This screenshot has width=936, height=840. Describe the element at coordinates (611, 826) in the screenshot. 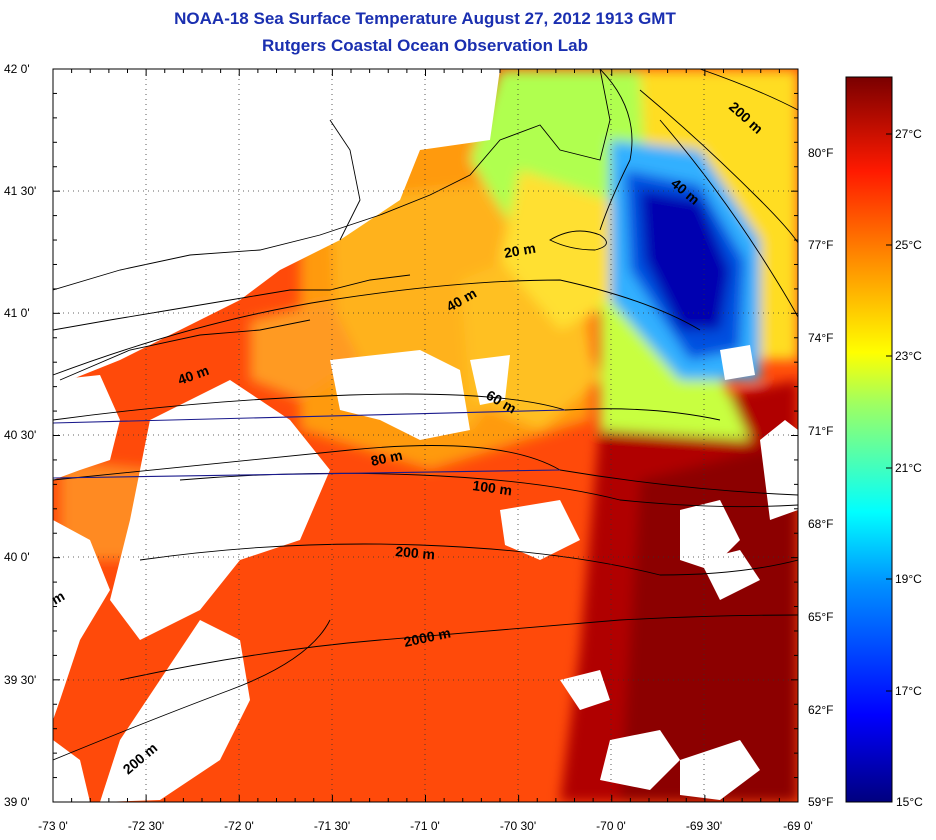

I see `x-tick-label: -70 0'` at that location.